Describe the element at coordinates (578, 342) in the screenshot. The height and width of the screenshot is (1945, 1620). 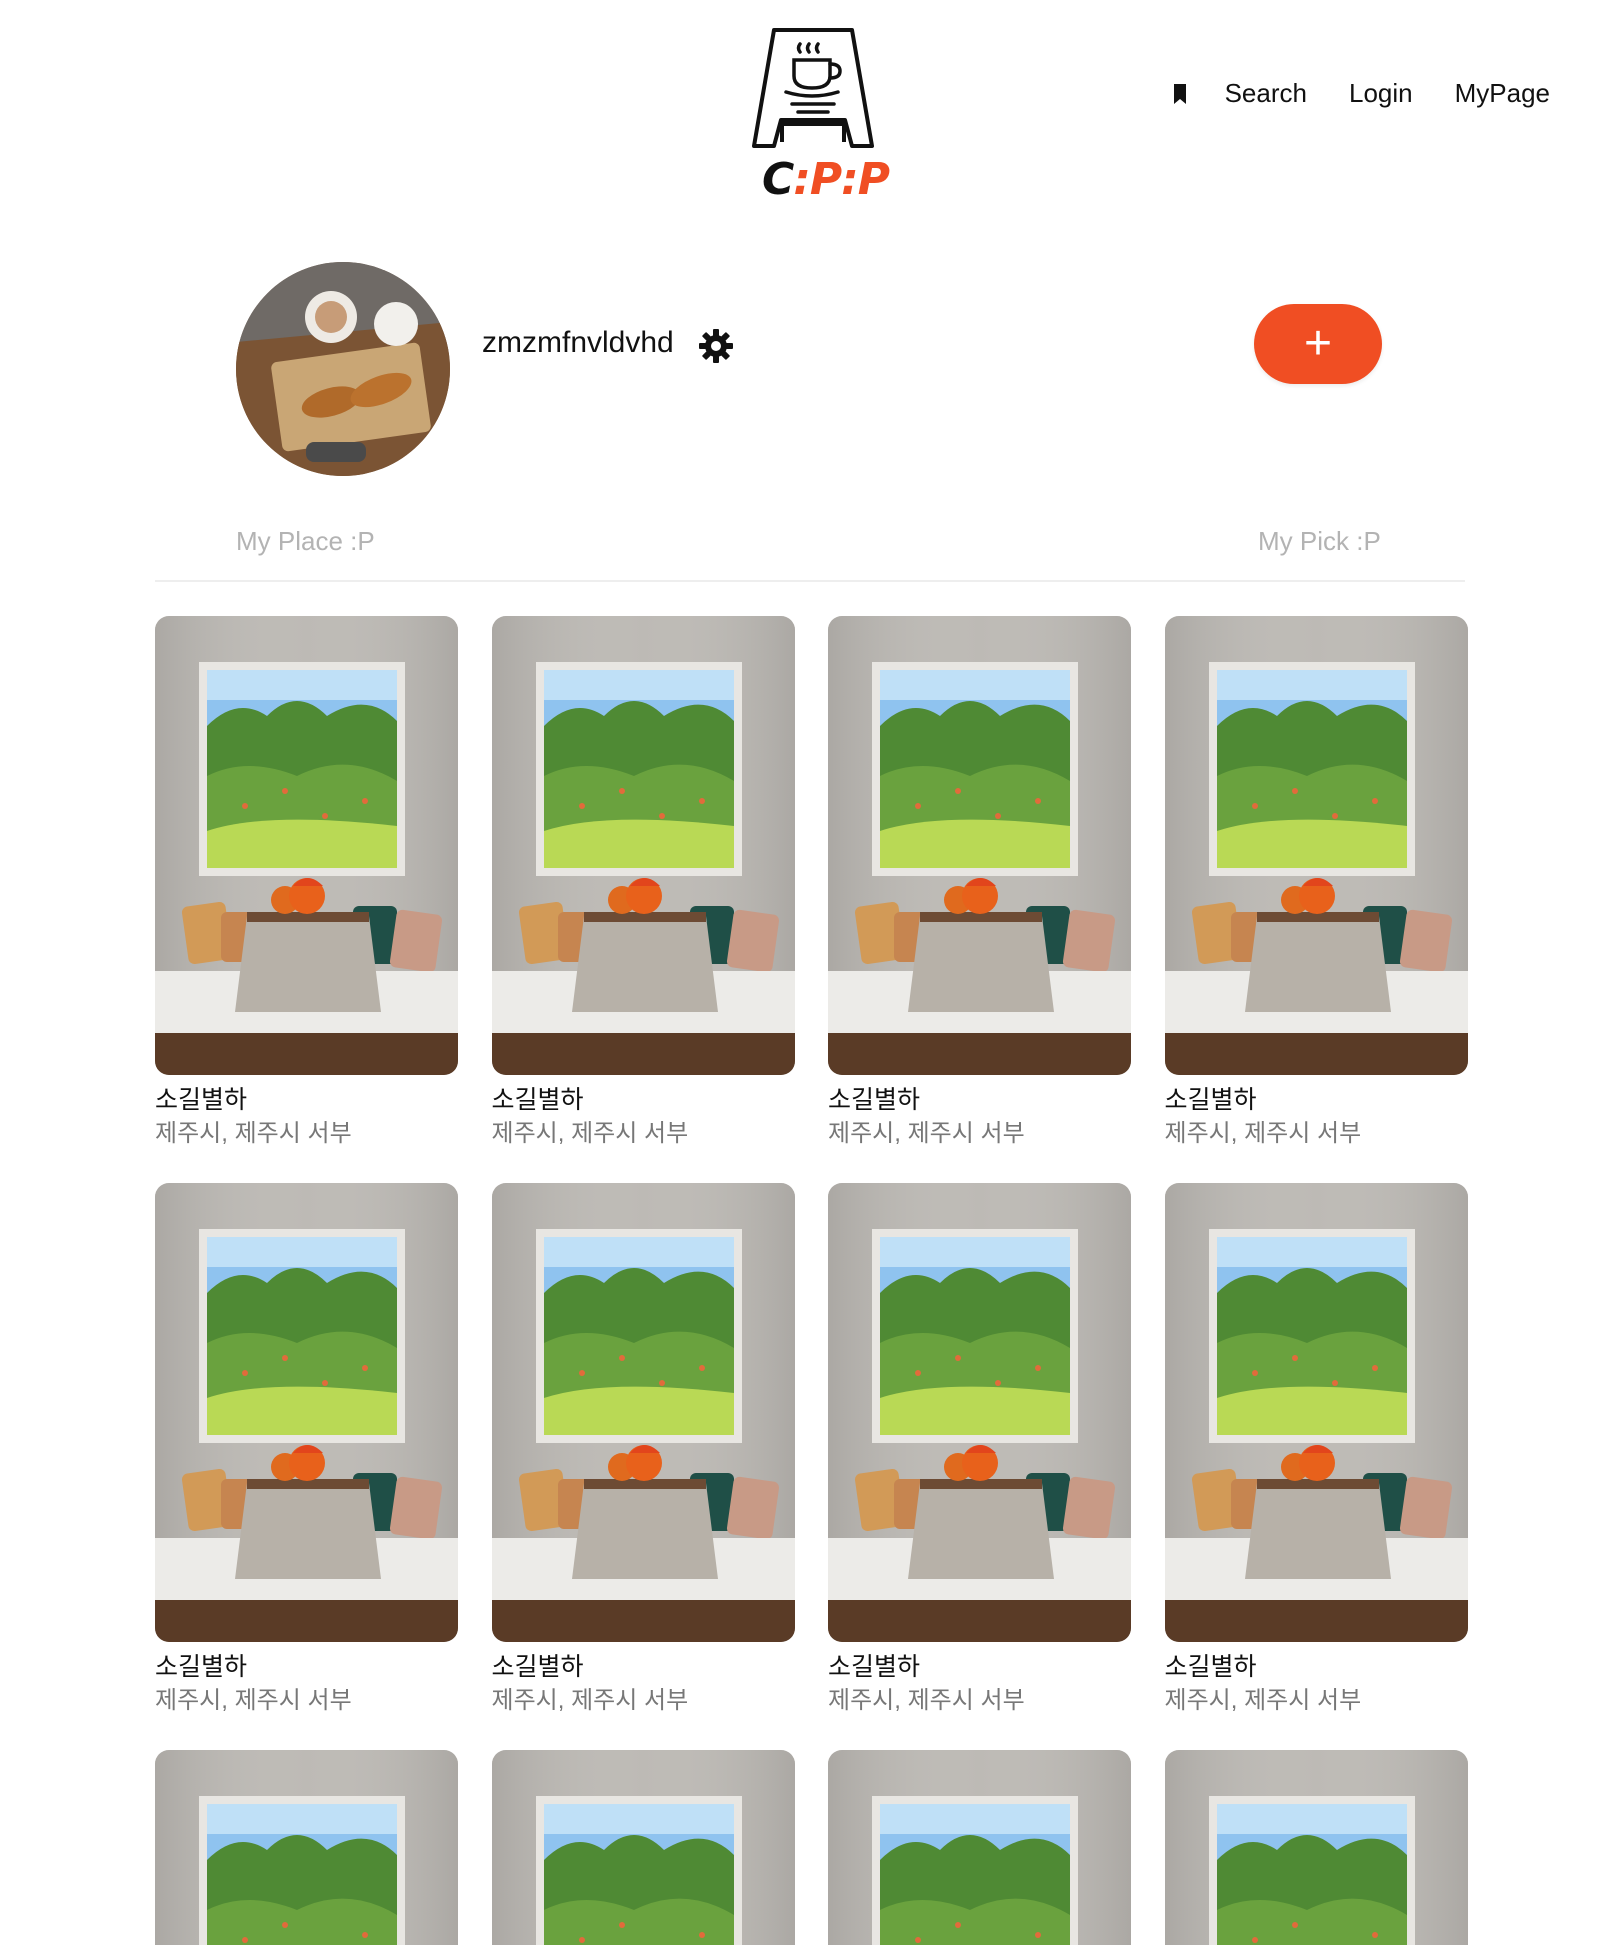
I see `profile-username: zmzmfnvldvhd` at that location.